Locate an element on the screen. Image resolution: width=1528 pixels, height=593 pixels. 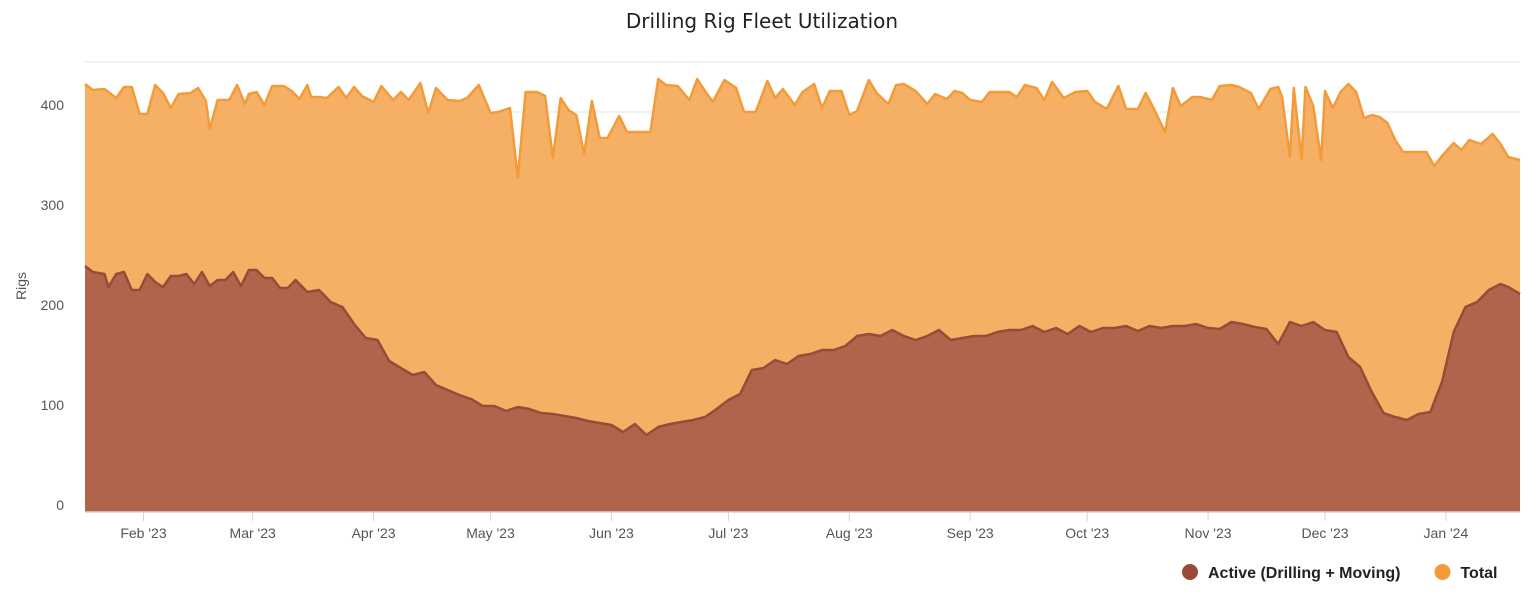
x-tick-label: Jul '23 is located at coordinates (728, 533).